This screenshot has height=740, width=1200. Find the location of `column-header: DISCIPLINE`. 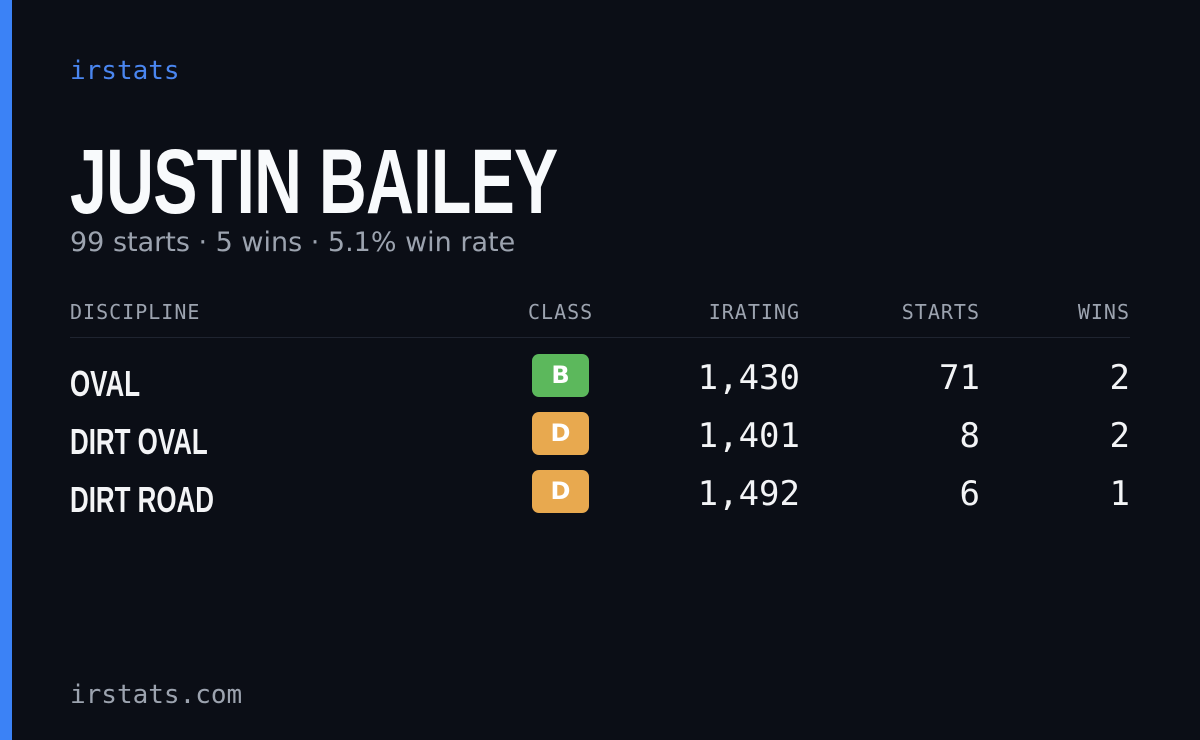

column-header: DISCIPLINE is located at coordinates (135, 312).